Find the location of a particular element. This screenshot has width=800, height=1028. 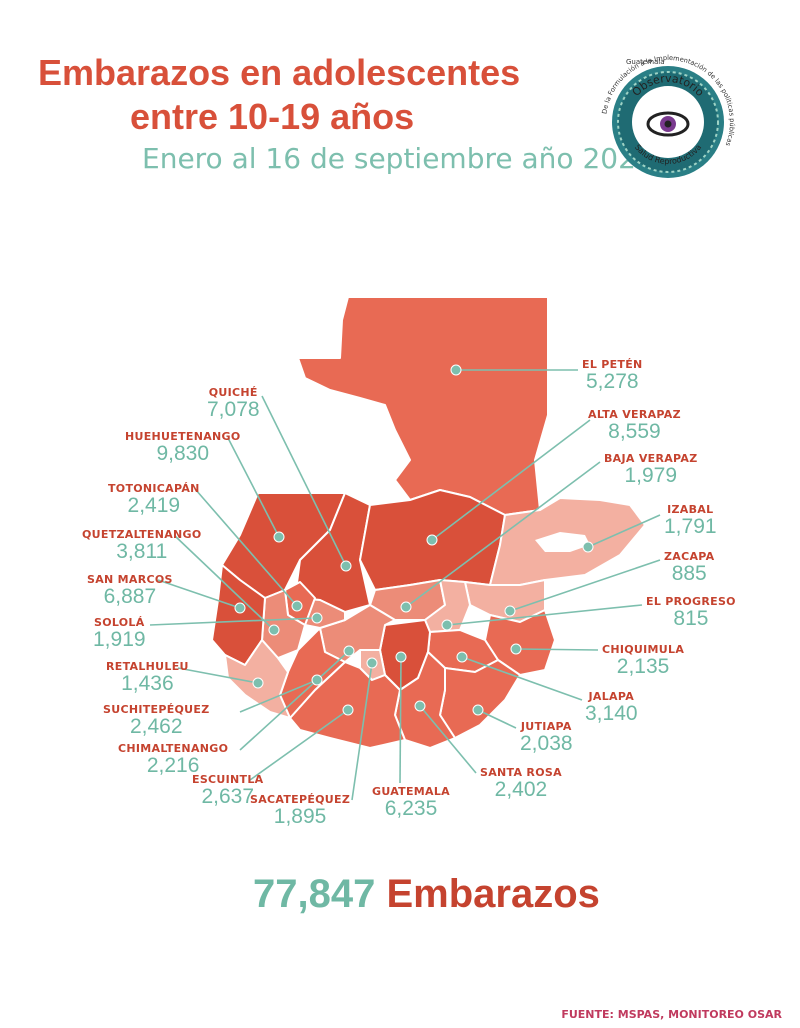

marker-sacatepequez is located at coordinates (372, 663).